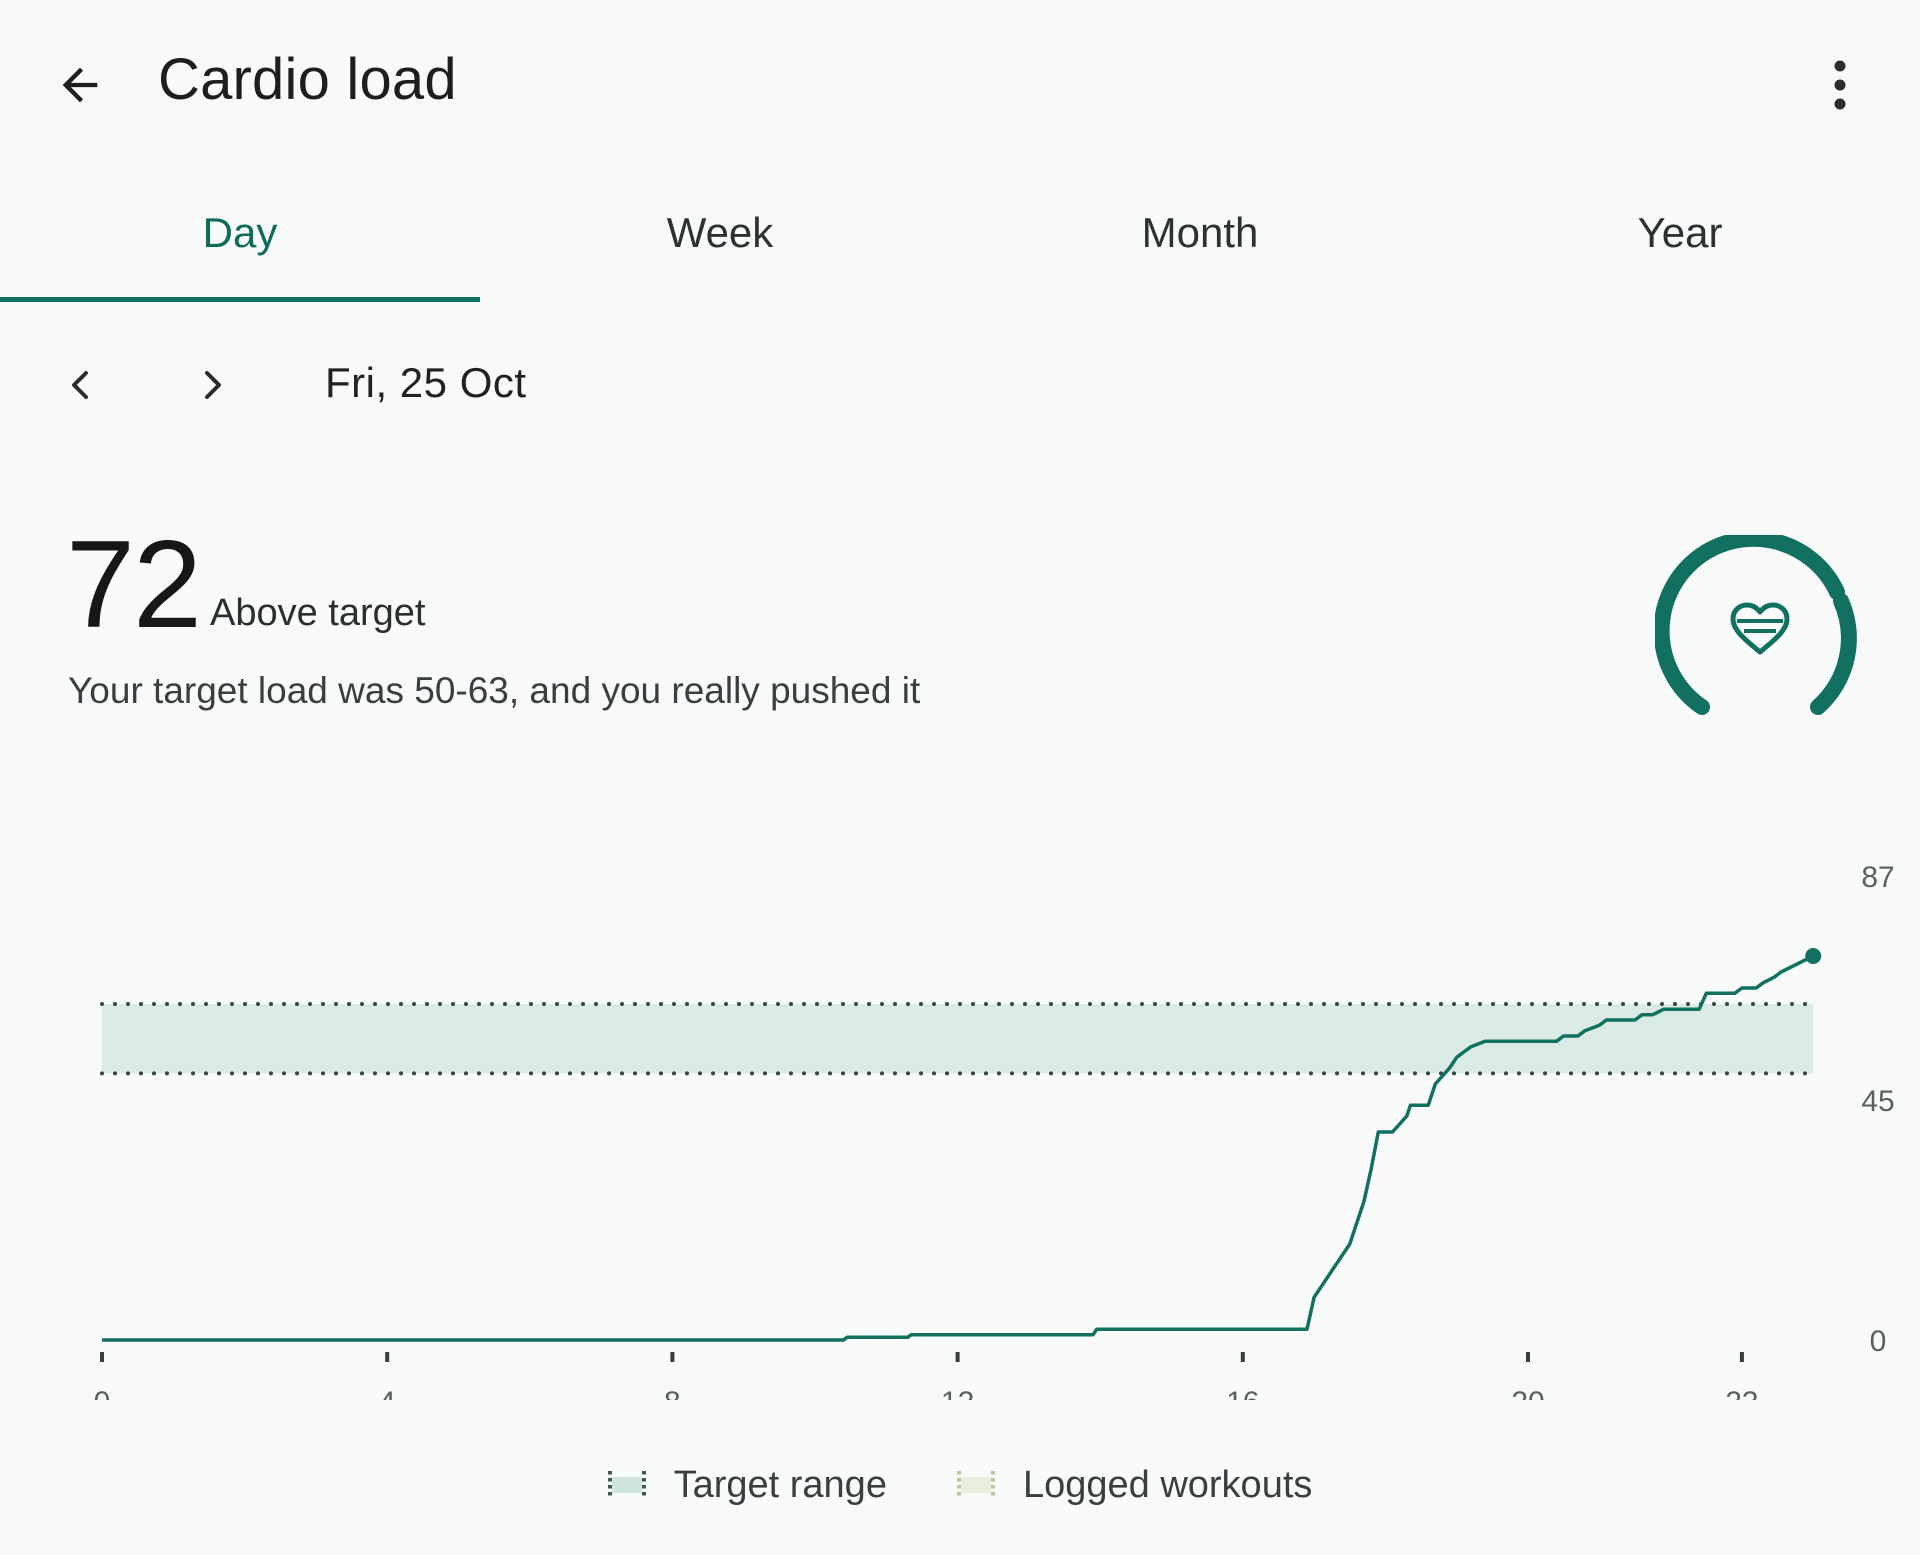  Describe the element at coordinates (1680, 232) in the screenshot. I see `tab-year: Year` at that location.